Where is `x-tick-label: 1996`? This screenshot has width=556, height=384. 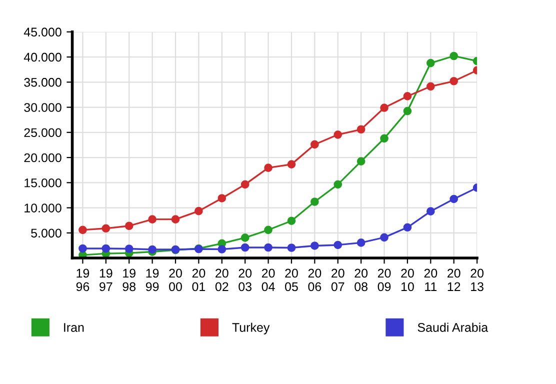
x-tick-label: 1996 is located at coordinates (83, 280).